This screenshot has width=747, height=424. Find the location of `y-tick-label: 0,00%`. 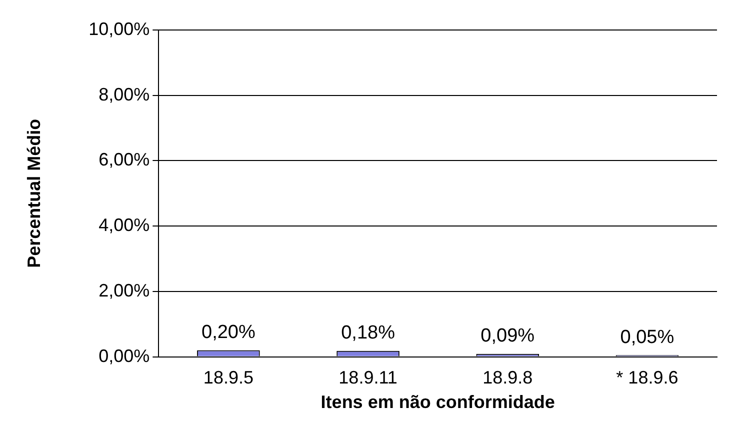

y-tick-label: 0,00% is located at coordinates (124, 356).